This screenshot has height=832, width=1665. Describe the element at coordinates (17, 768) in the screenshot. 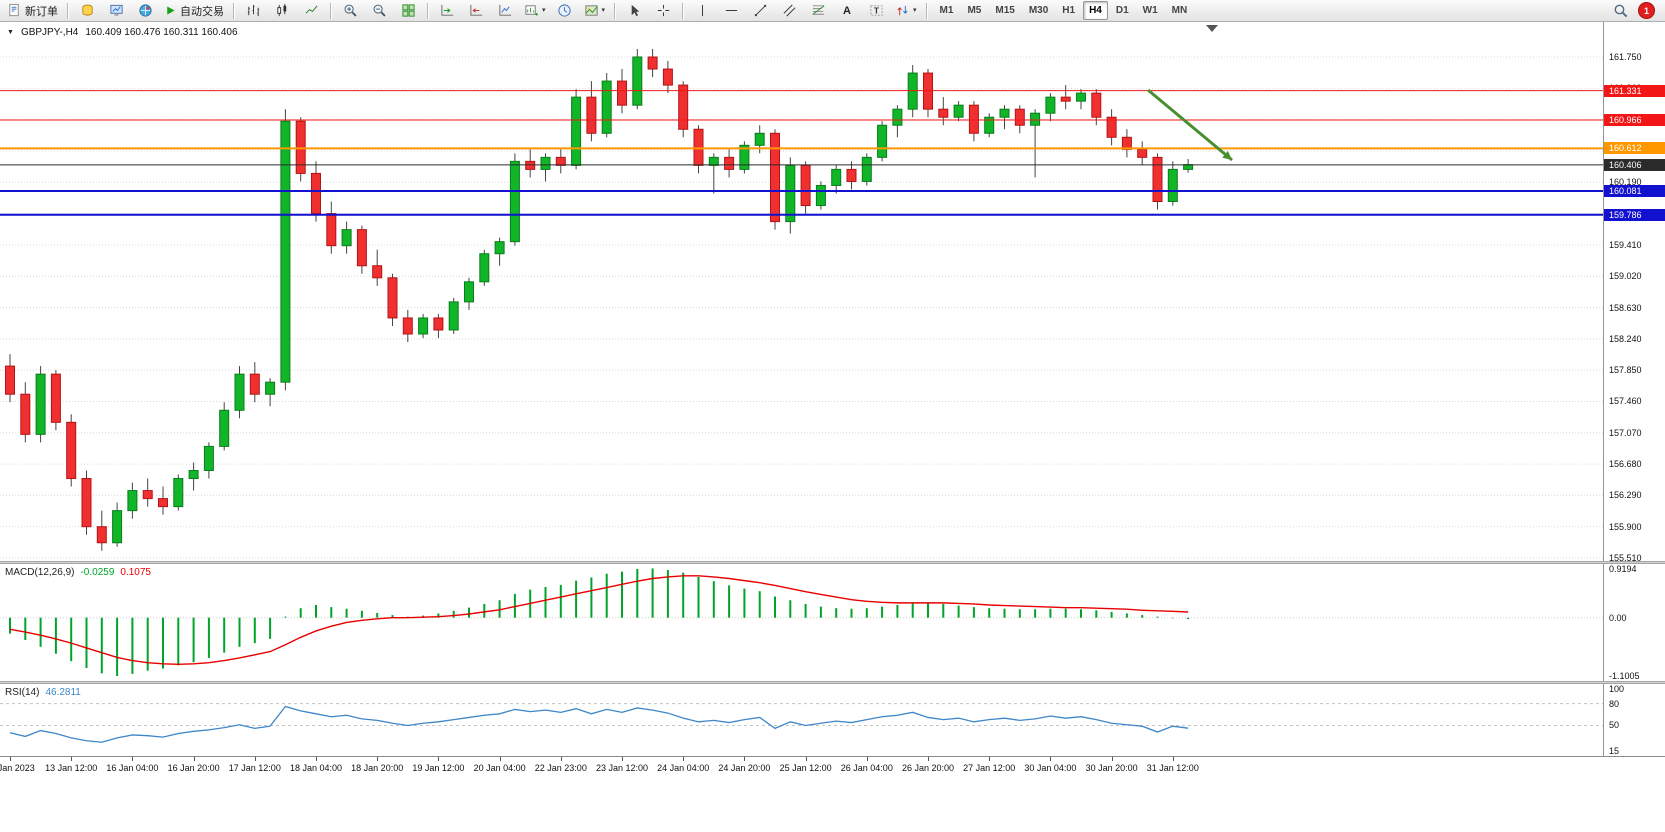

I see `time-axis-label: 12 Jan 2023` at that location.